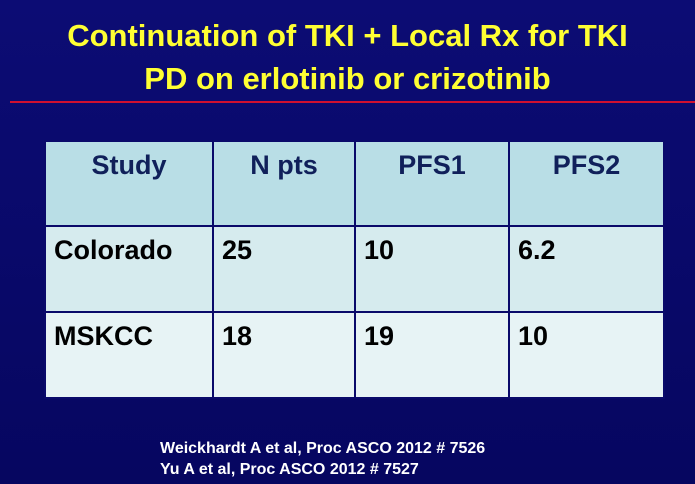 The height and width of the screenshot is (484, 695). What do you see at coordinates (352, 102) in the screenshot?
I see `divider` at bounding box center [352, 102].